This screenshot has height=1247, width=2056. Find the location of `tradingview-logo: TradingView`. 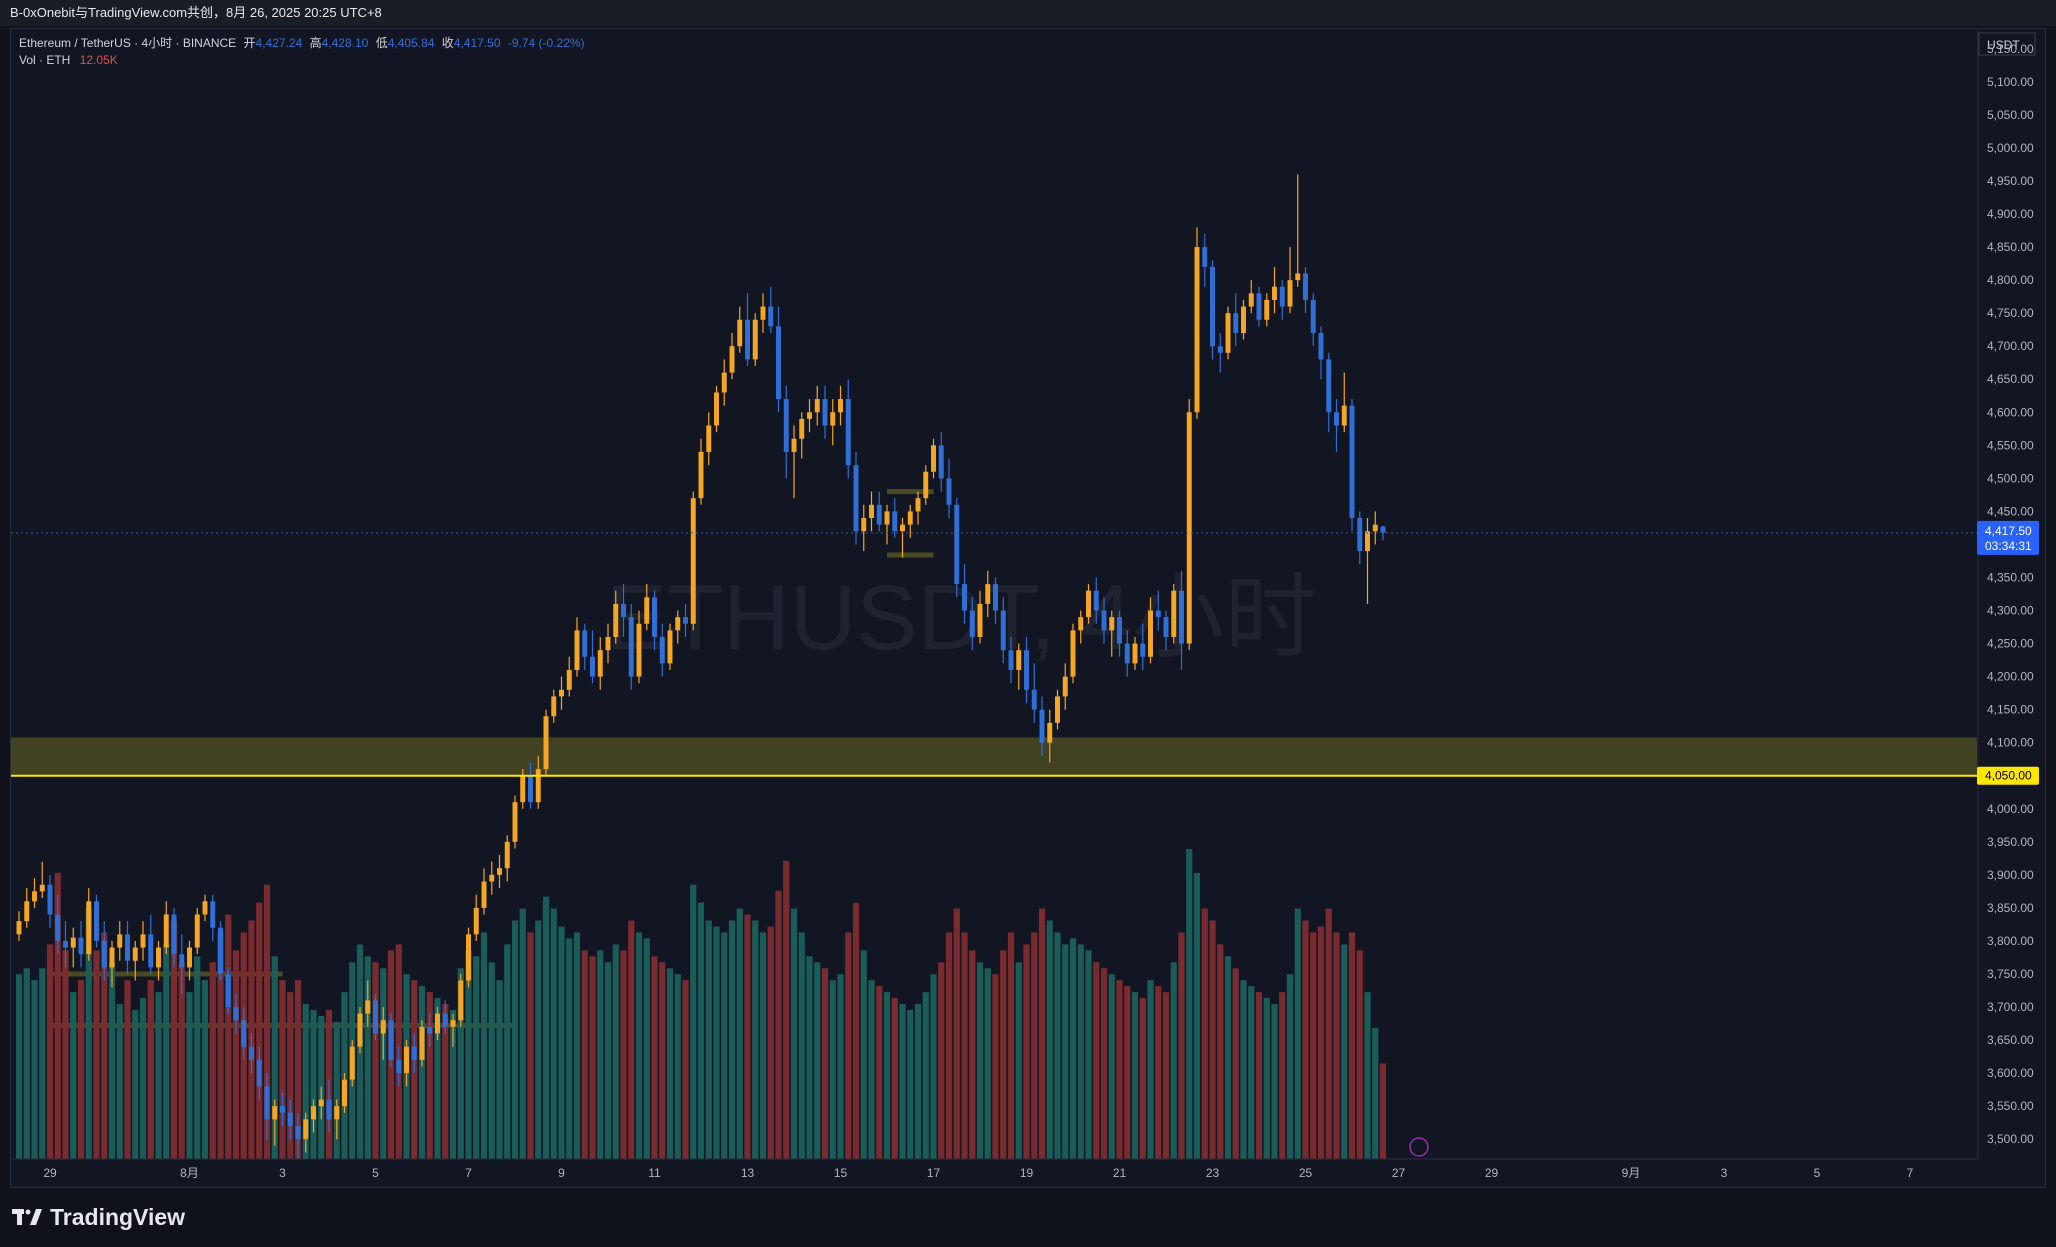

tradingview-logo: TradingView is located at coordinates (98, 1217).